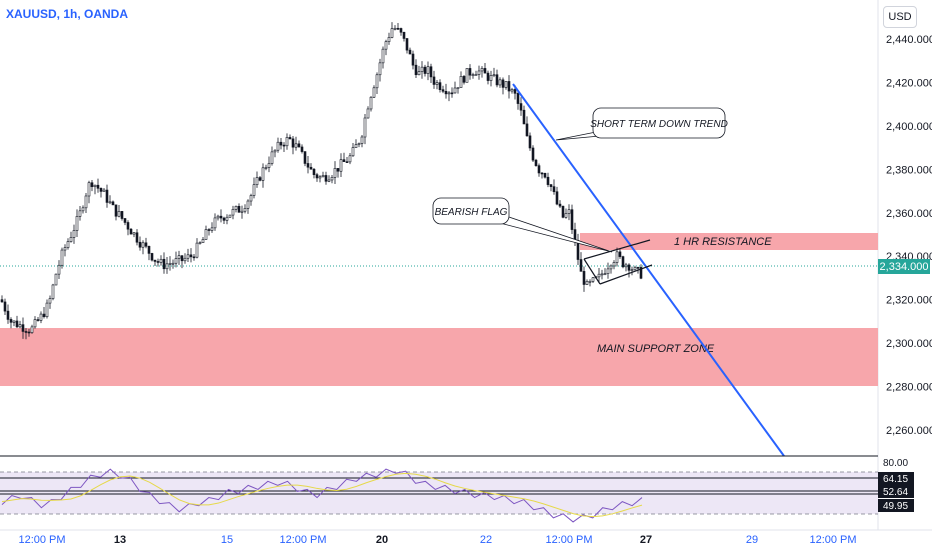 The image size is (932, 550). I want to click on resistance-zone-label: 1 HR RESISTANCE, so click(723, 242).